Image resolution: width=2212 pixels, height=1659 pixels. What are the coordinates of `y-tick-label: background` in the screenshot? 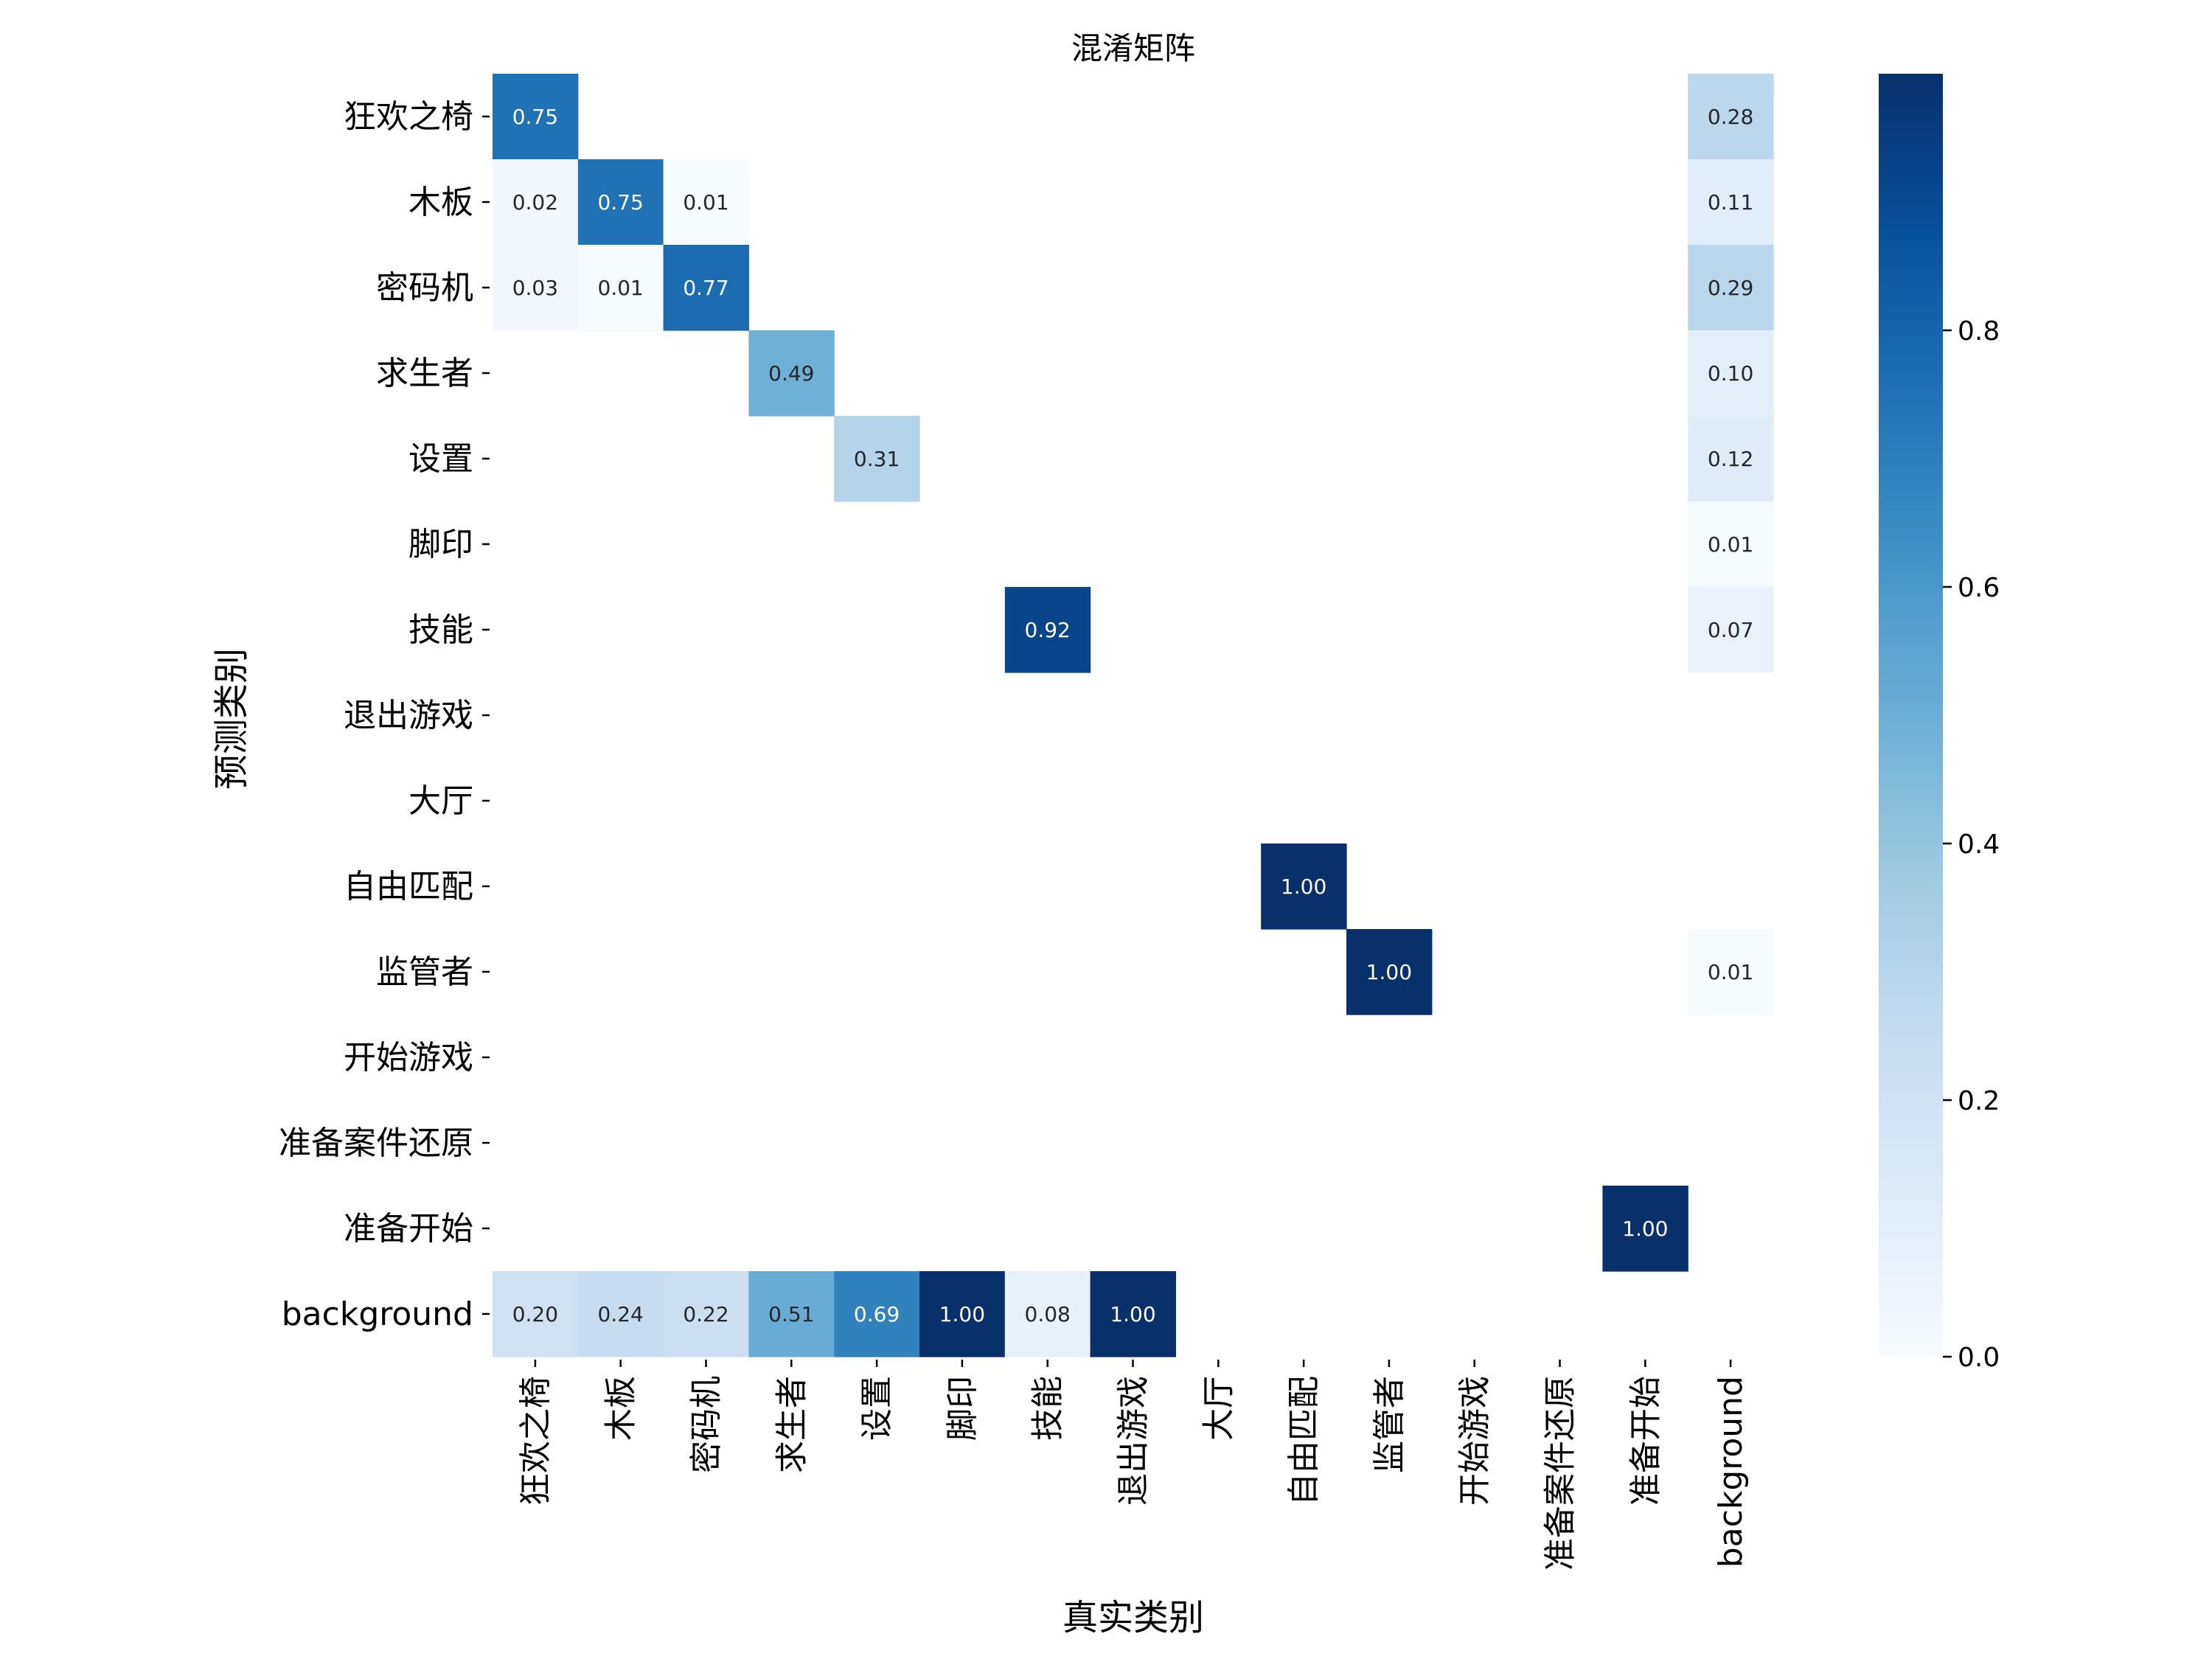 It's located at (377, 1314).